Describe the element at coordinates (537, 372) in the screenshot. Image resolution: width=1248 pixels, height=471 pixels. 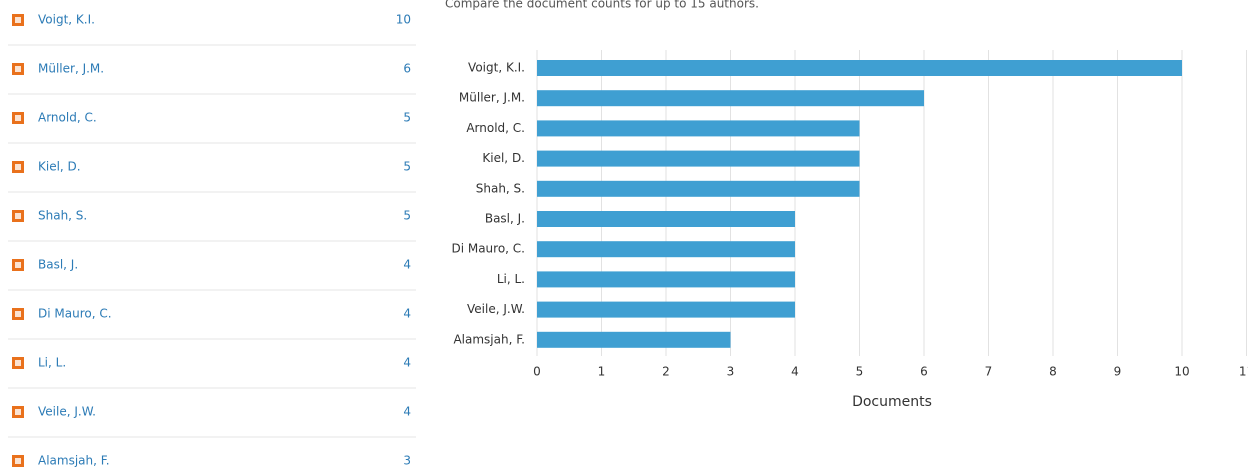
I see `x-tick-label: 0` at that location.